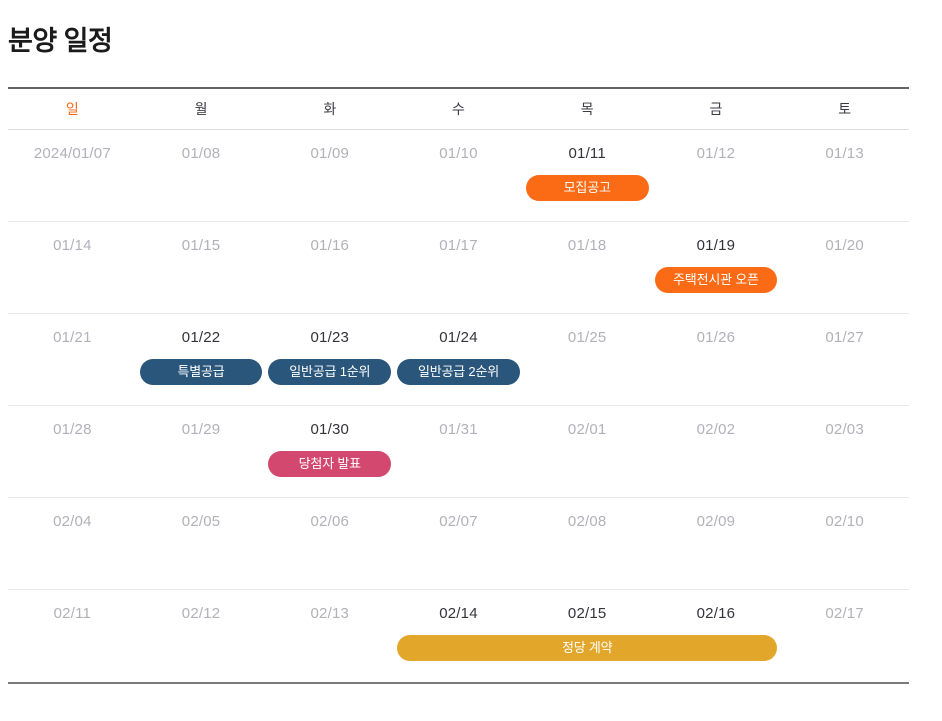  I want to click on event-badge: 일반공급 2순위, so click(458, 372).